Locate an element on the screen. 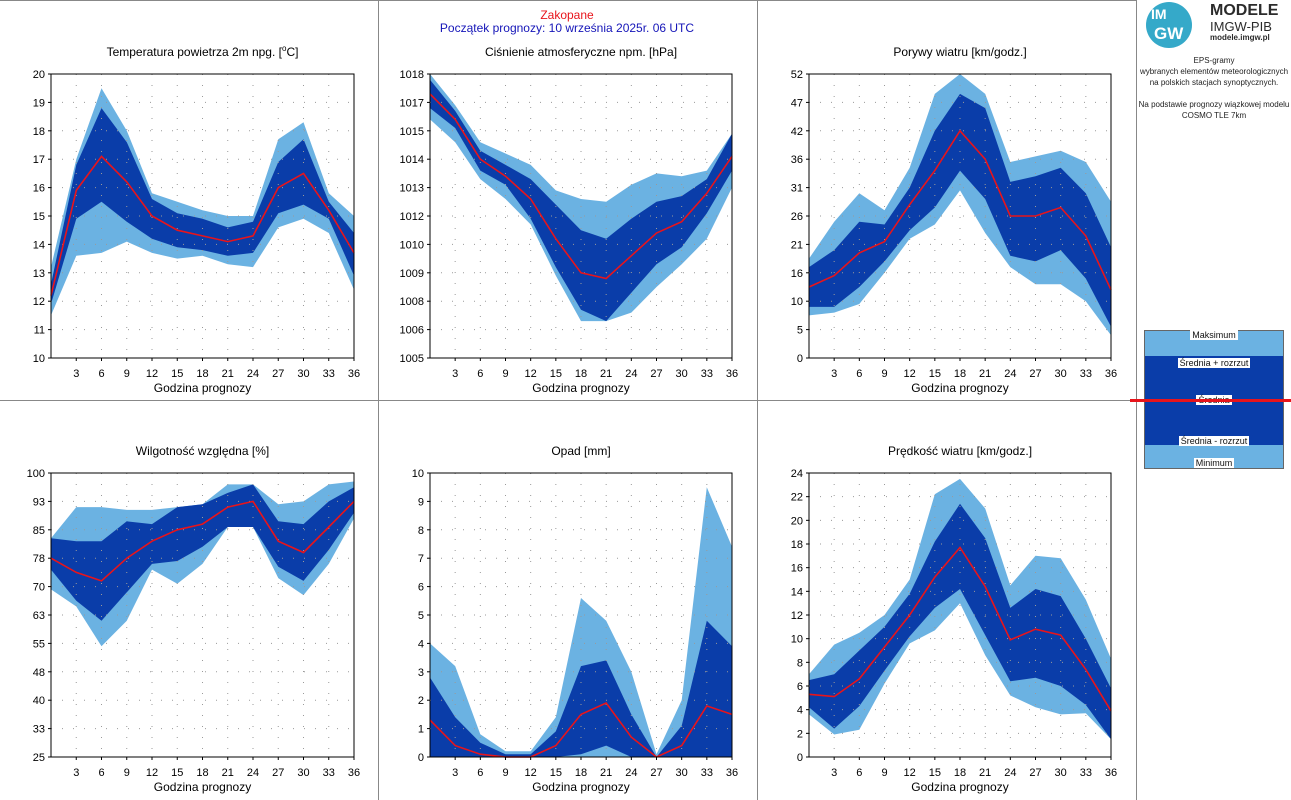 The height and width of the screenshot is (800, 1291). description-line: wybranych elementów meteorologicznych is located at coordinates (1214, 71).